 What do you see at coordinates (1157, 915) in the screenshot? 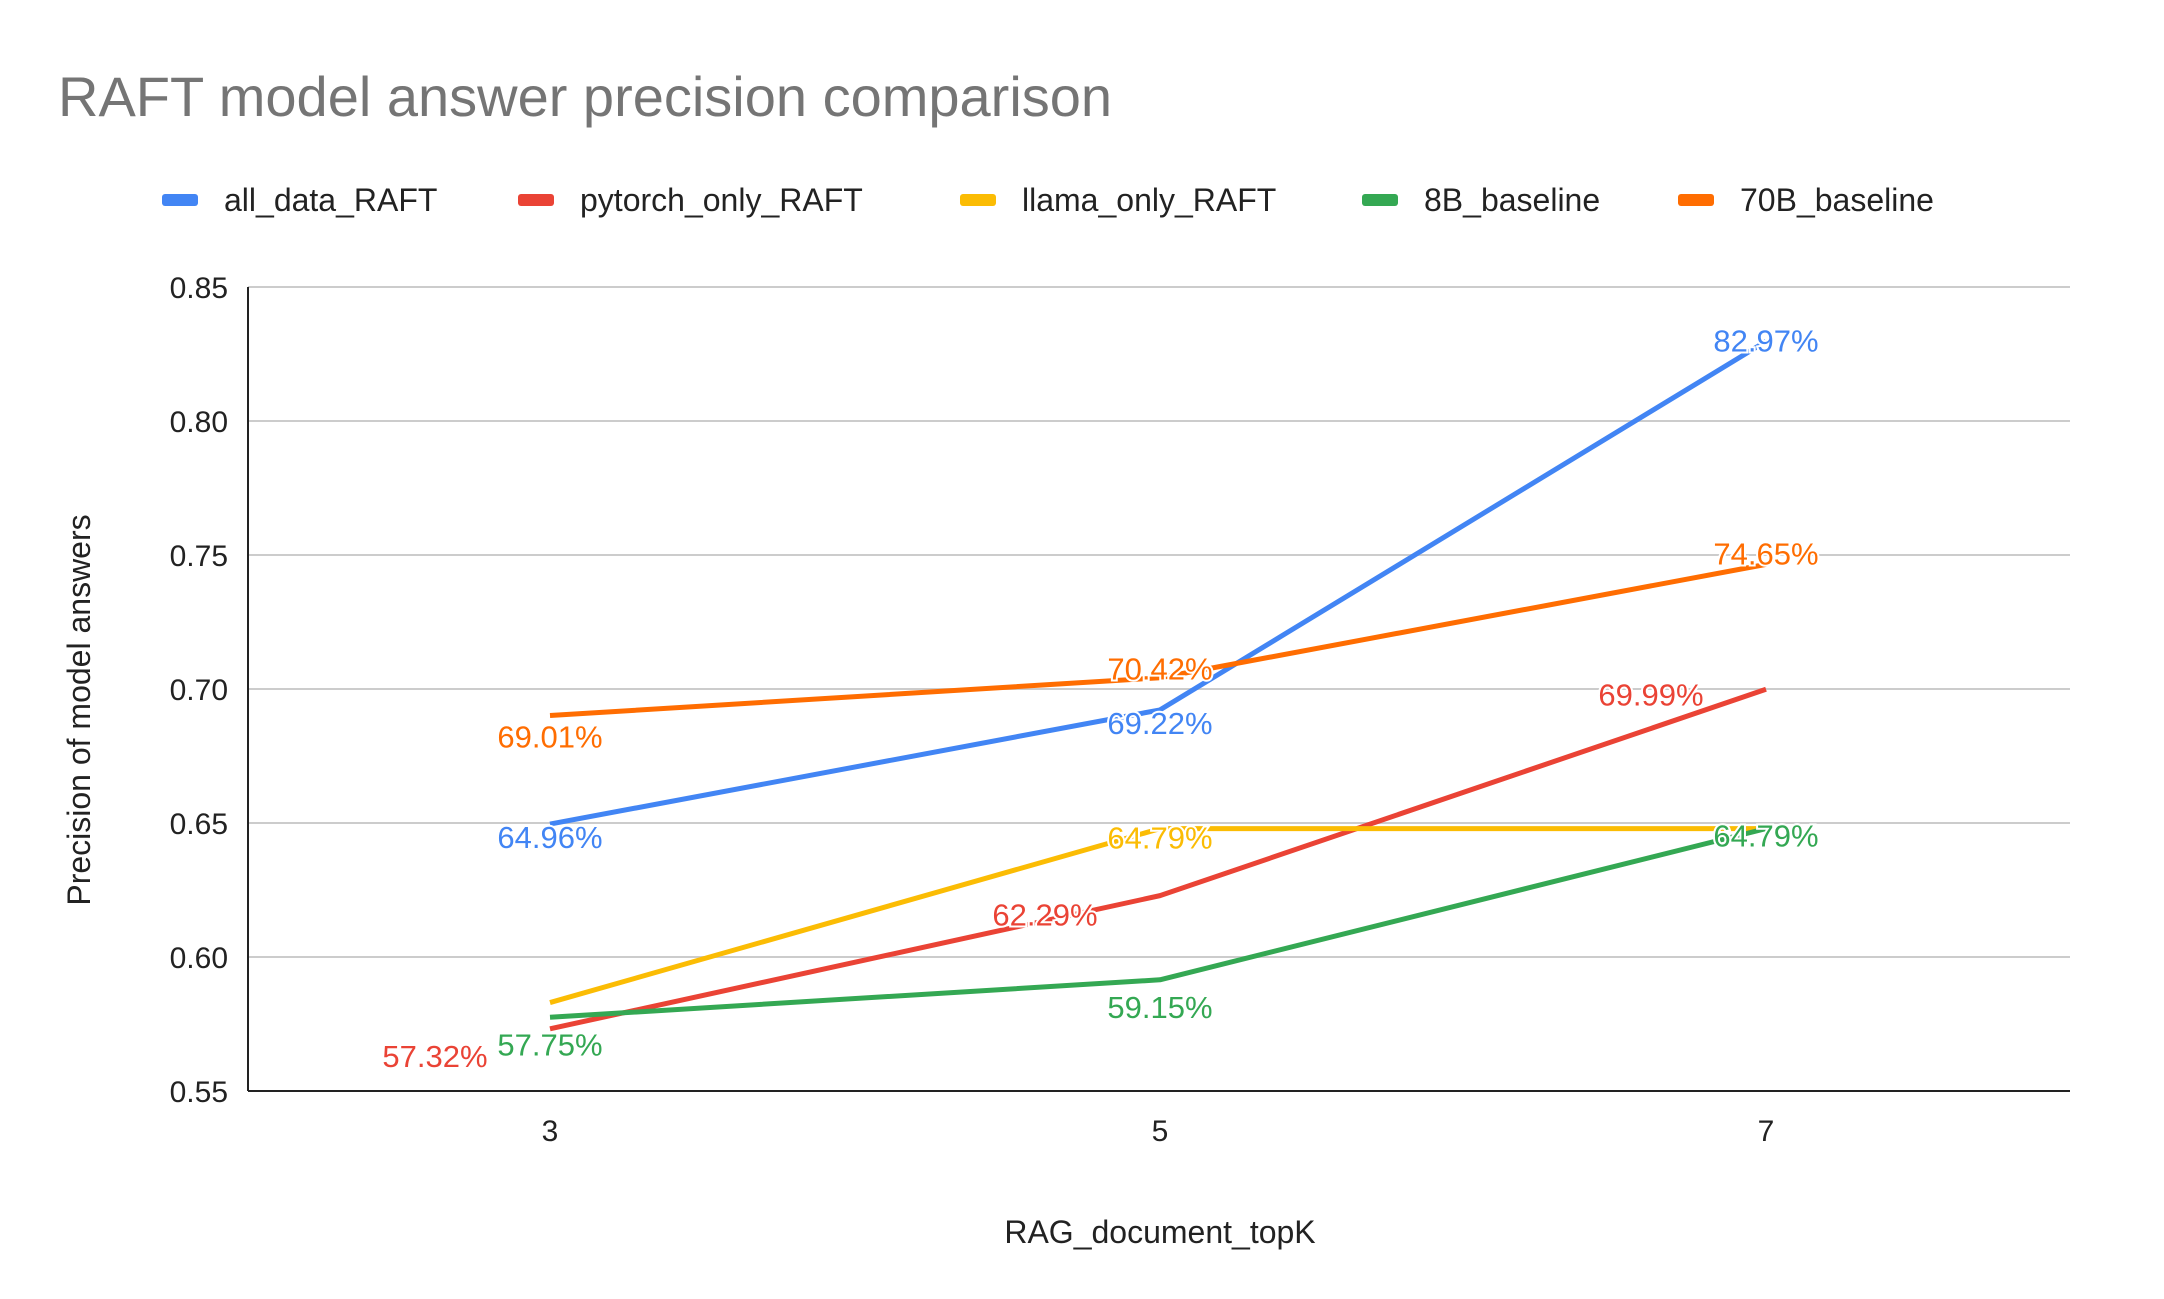
I see `series-line-llama_only_RAFT` at bounding box center [1157, 915].